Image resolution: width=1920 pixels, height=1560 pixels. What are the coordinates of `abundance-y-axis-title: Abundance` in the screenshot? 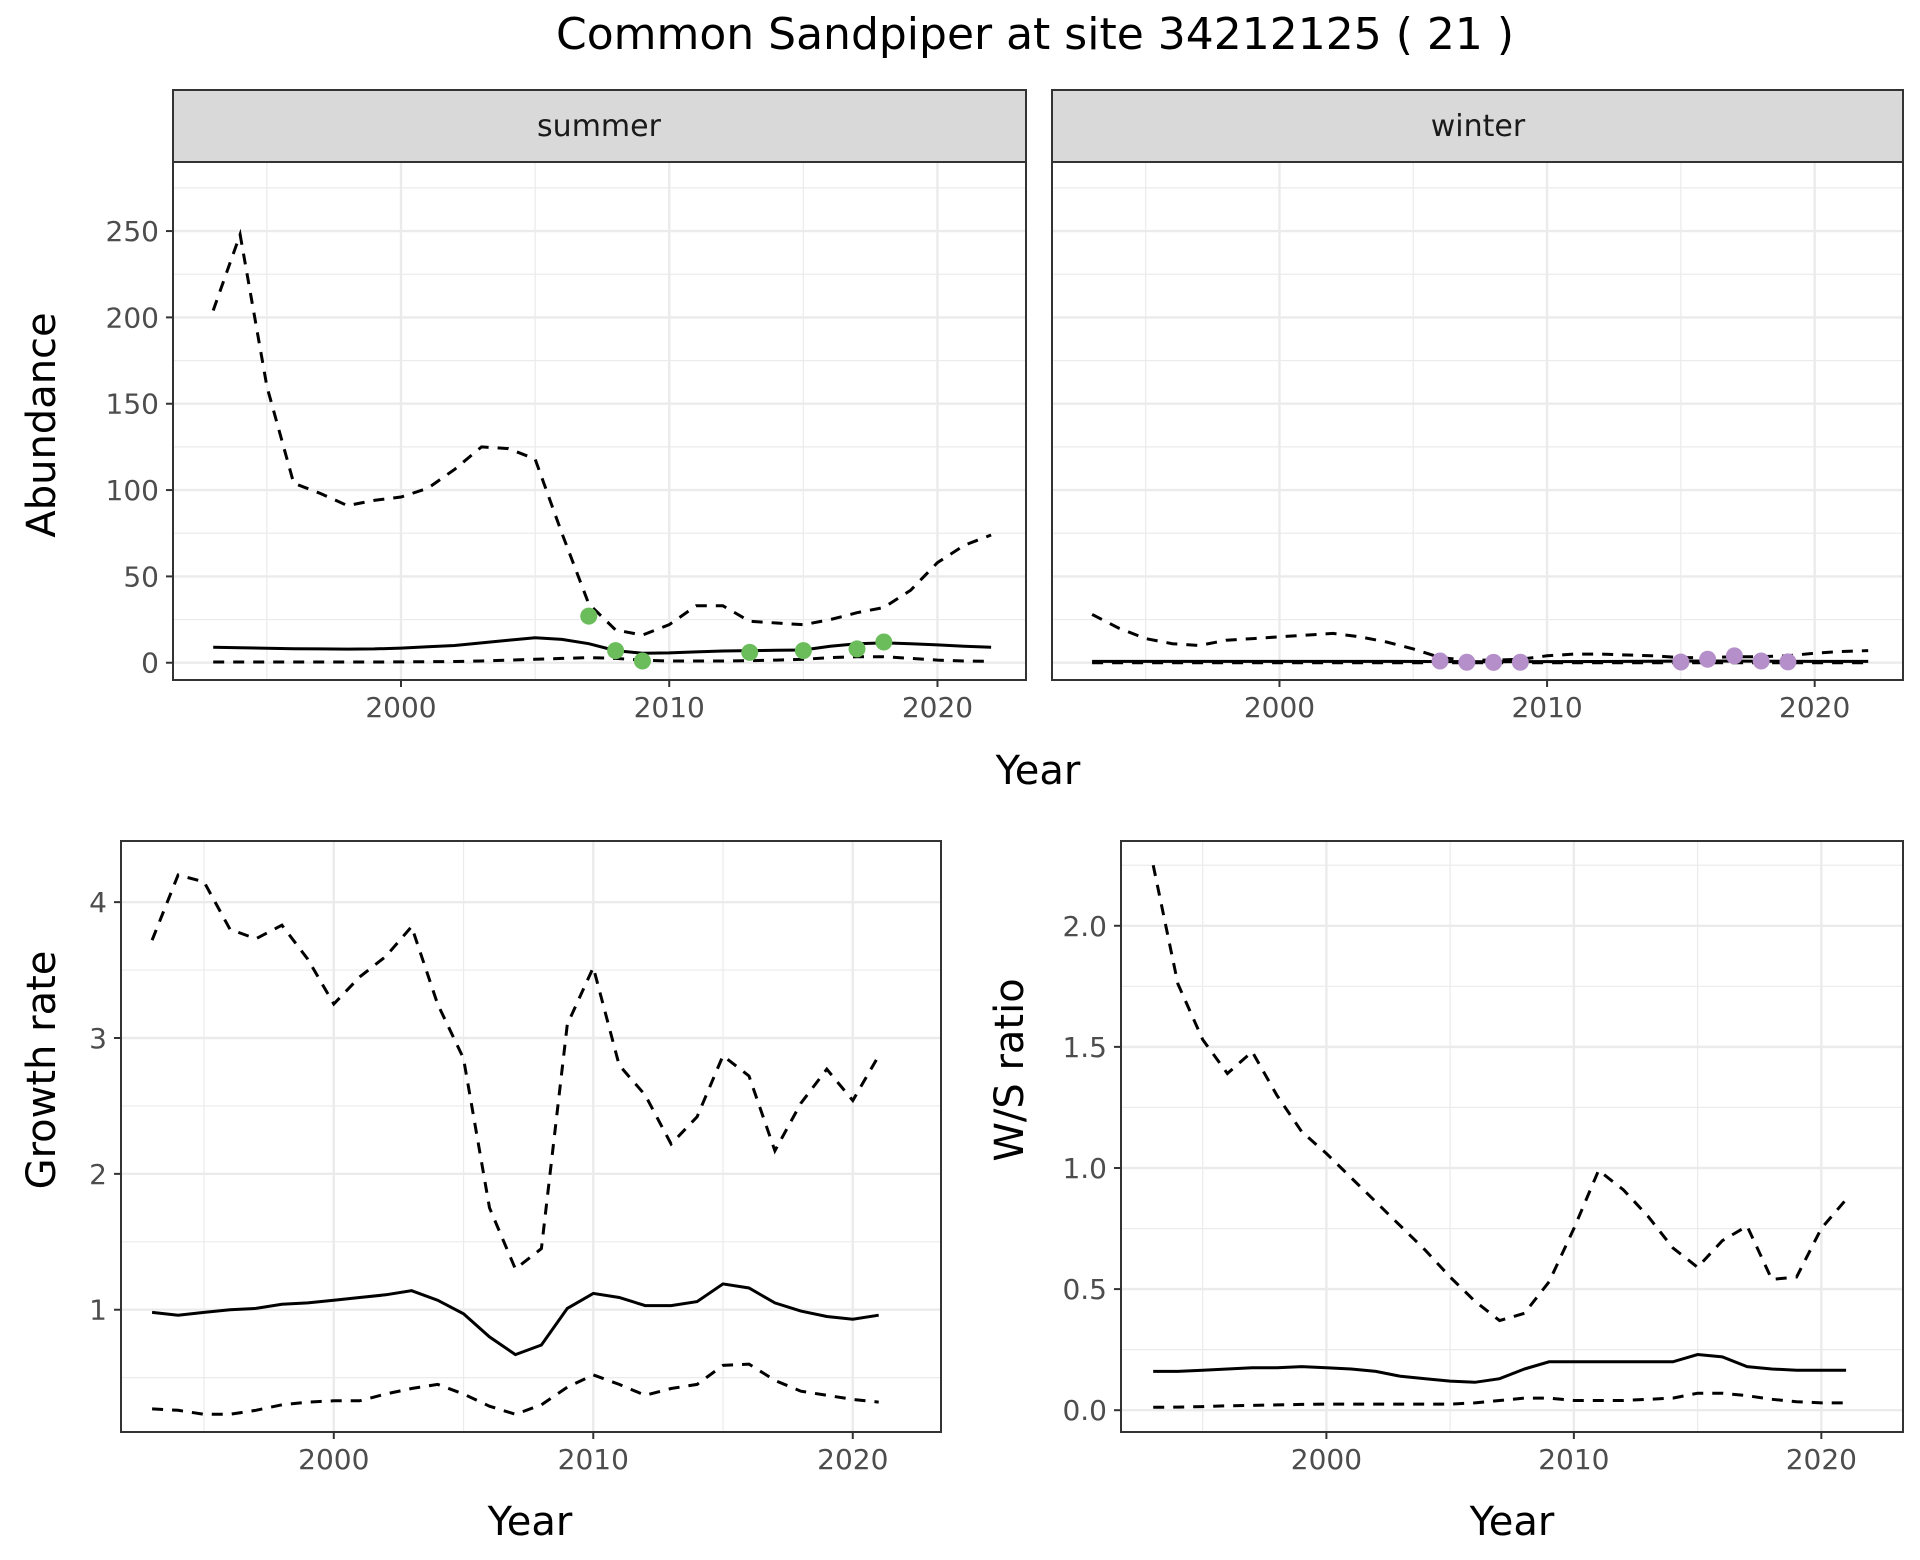 It's located at (42, 424).